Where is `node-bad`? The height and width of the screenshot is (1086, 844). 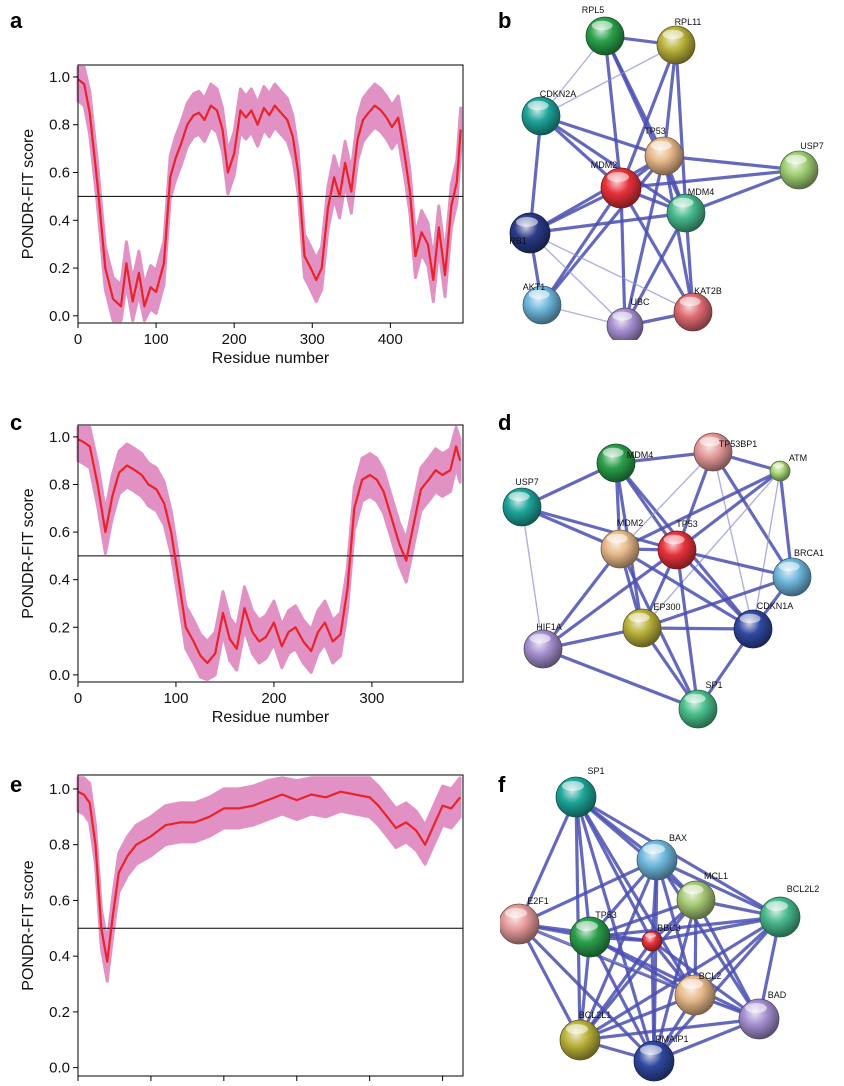 node-bad is located at coordinates (759, 1019).